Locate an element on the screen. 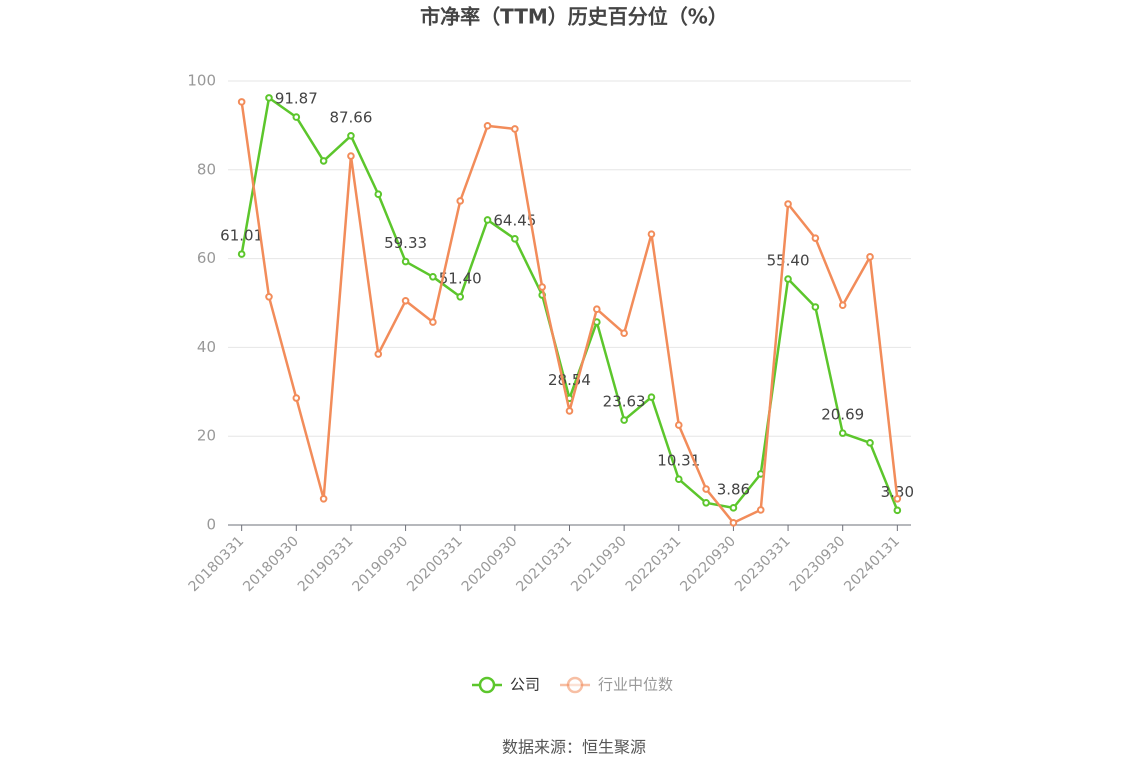 The image size is (1148, 776). data-label: 91.87 is located at coordinates (296, 99).